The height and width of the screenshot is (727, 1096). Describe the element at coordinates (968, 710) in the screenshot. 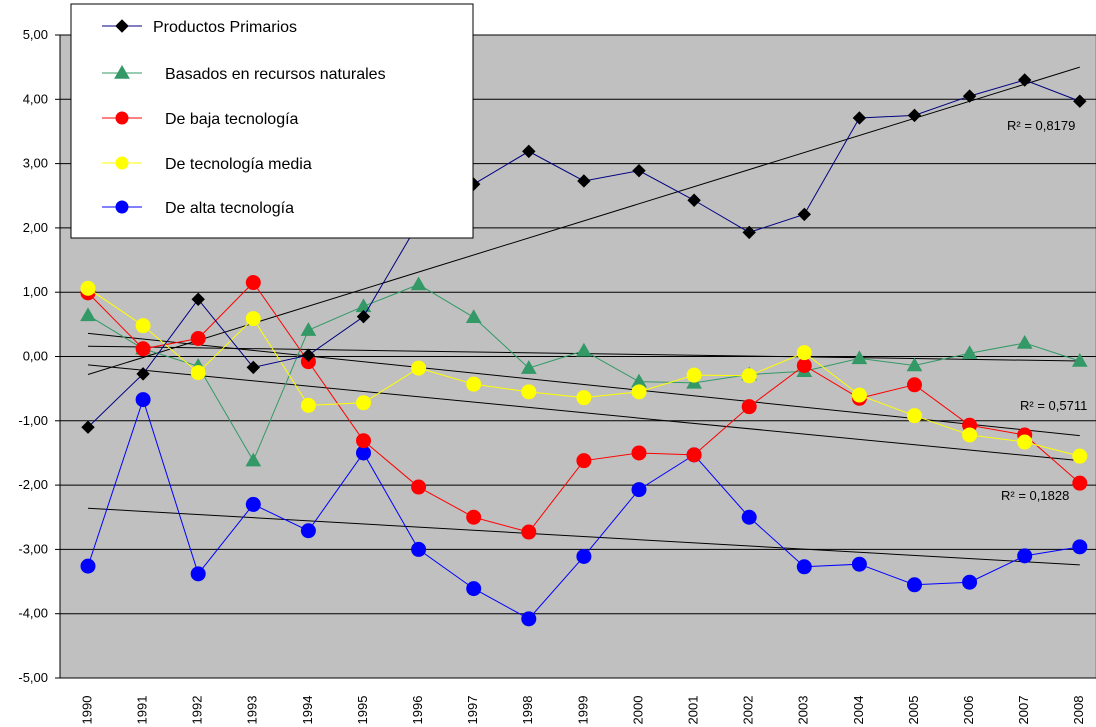

I see `x-tick-label: 2006` at that location.